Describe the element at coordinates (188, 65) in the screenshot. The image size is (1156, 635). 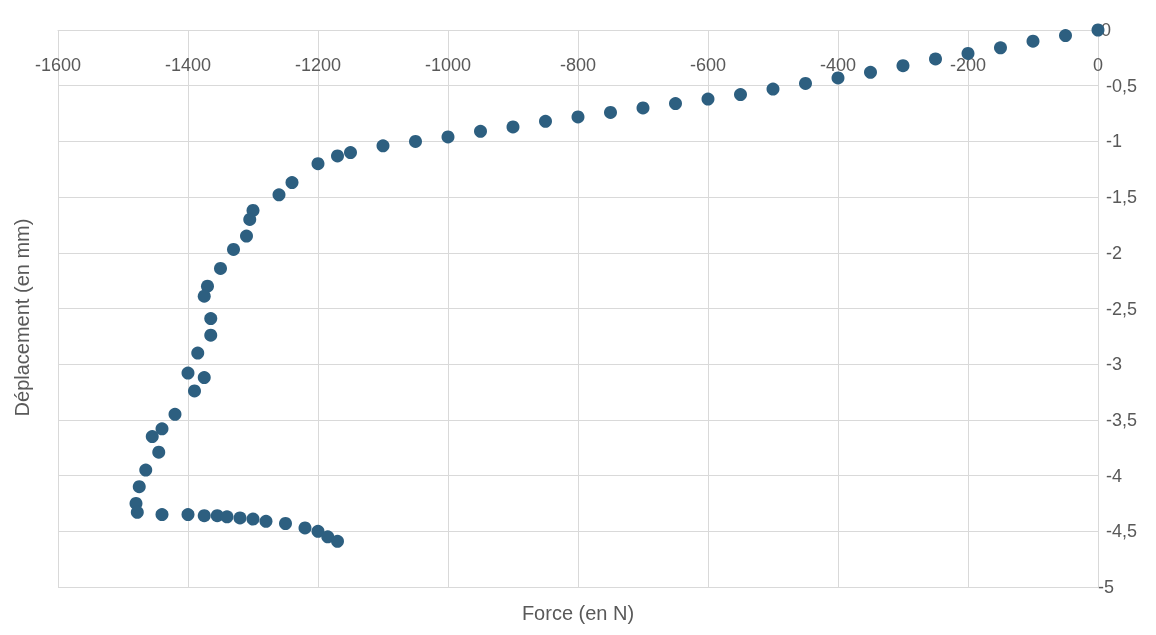
I see `x-tick-label: -1400` at that location.